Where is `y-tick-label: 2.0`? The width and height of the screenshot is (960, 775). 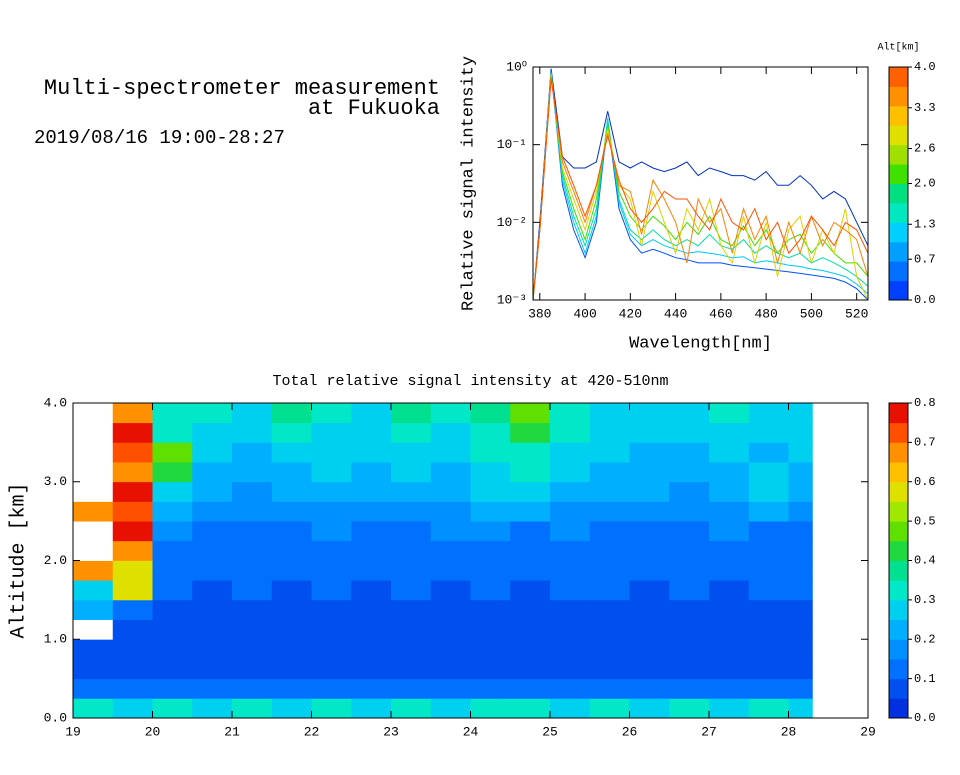
y-tick-label: 2.0 is located at coordinates (55, 560).